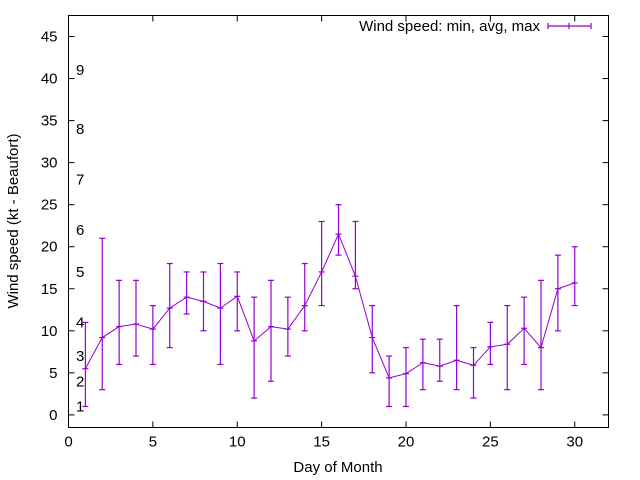 The width and height of the screenshot is (640, 480). I want to click on beaufort-label: 9, so click(80, 70).